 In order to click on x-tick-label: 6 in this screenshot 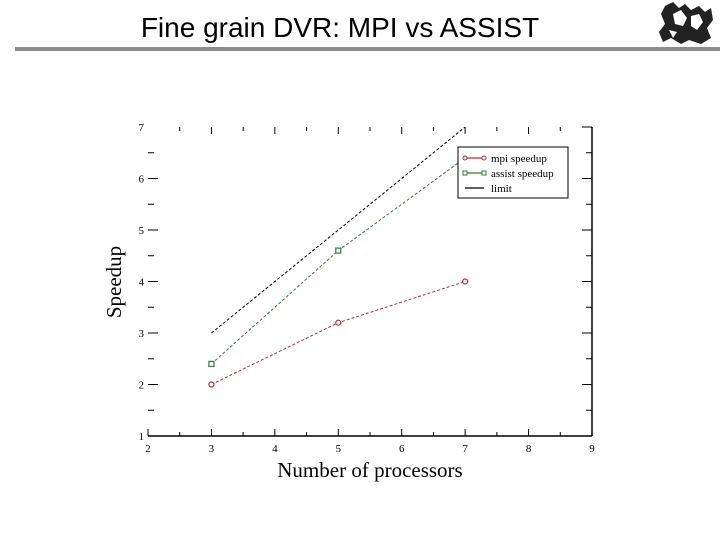, I will do `click(402, 449)`.